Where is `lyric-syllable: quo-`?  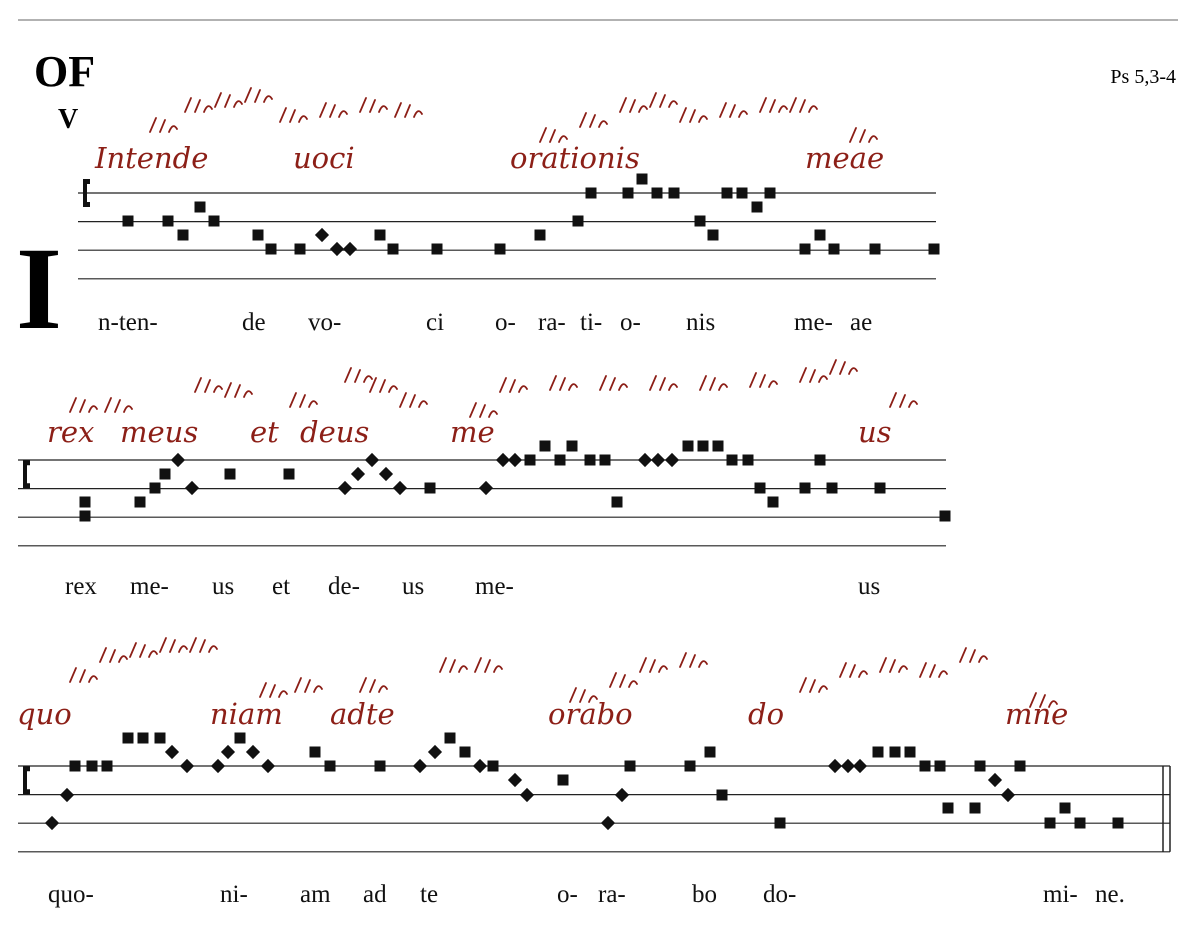
lyric-syllable: quo- is located at coordinates (71, 894).